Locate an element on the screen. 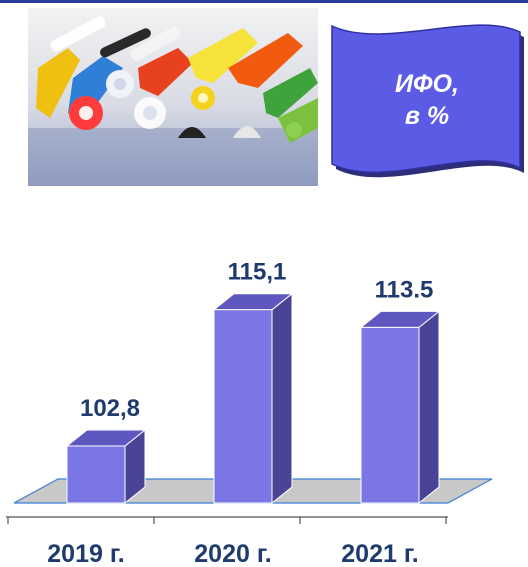  x-tick-label: 2019 г. is located at coordinates (85, 553).